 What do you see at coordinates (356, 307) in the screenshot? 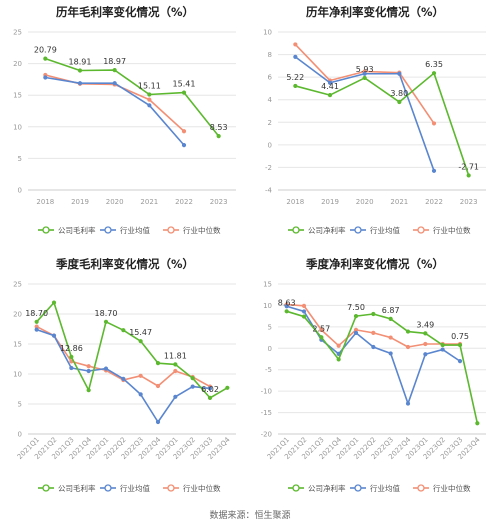
I see `data-label: 7.50` at bounding box center [356, 307].